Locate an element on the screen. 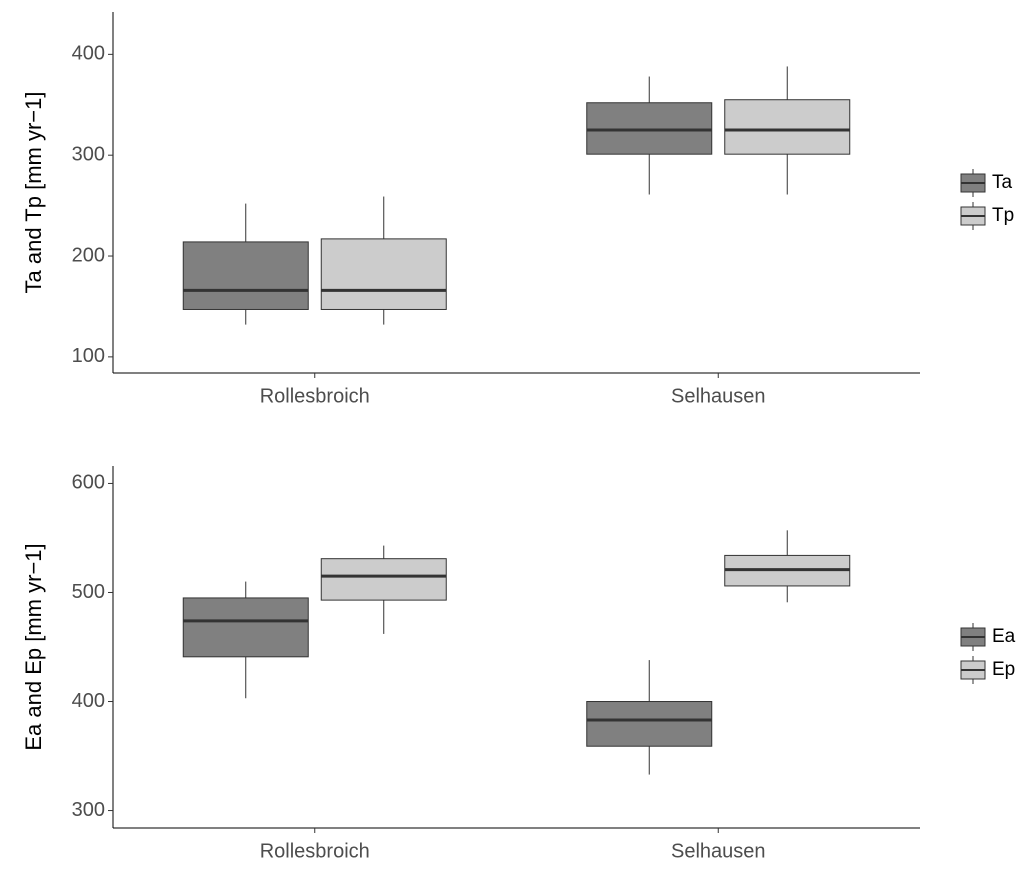 The height and width of the screenshot is (871, 1035). legend-label: Tp is located at coordinates (1003, 215).